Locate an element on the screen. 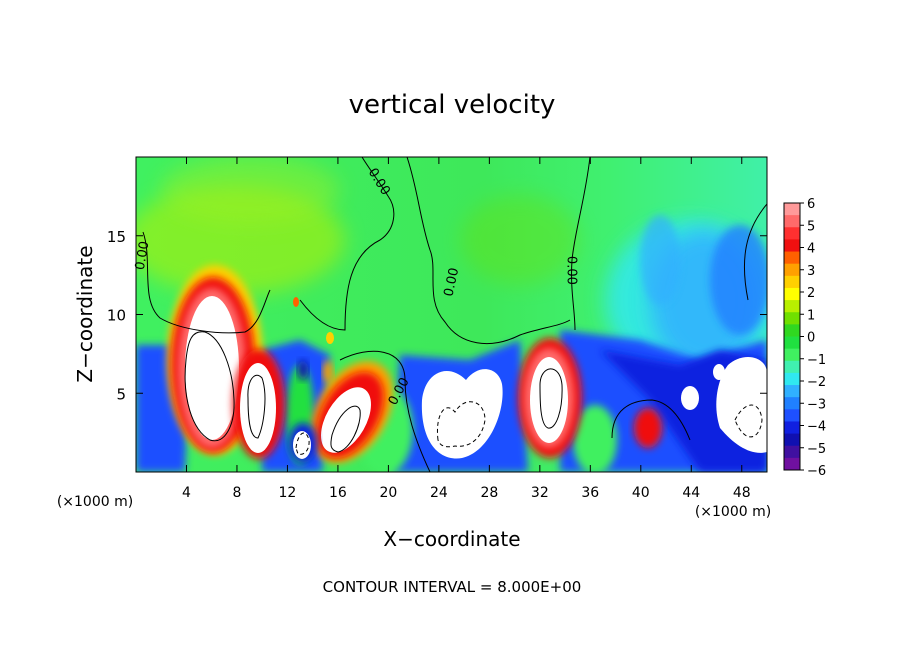  x-tick-label: 4 is located at coordinates (186, 493).